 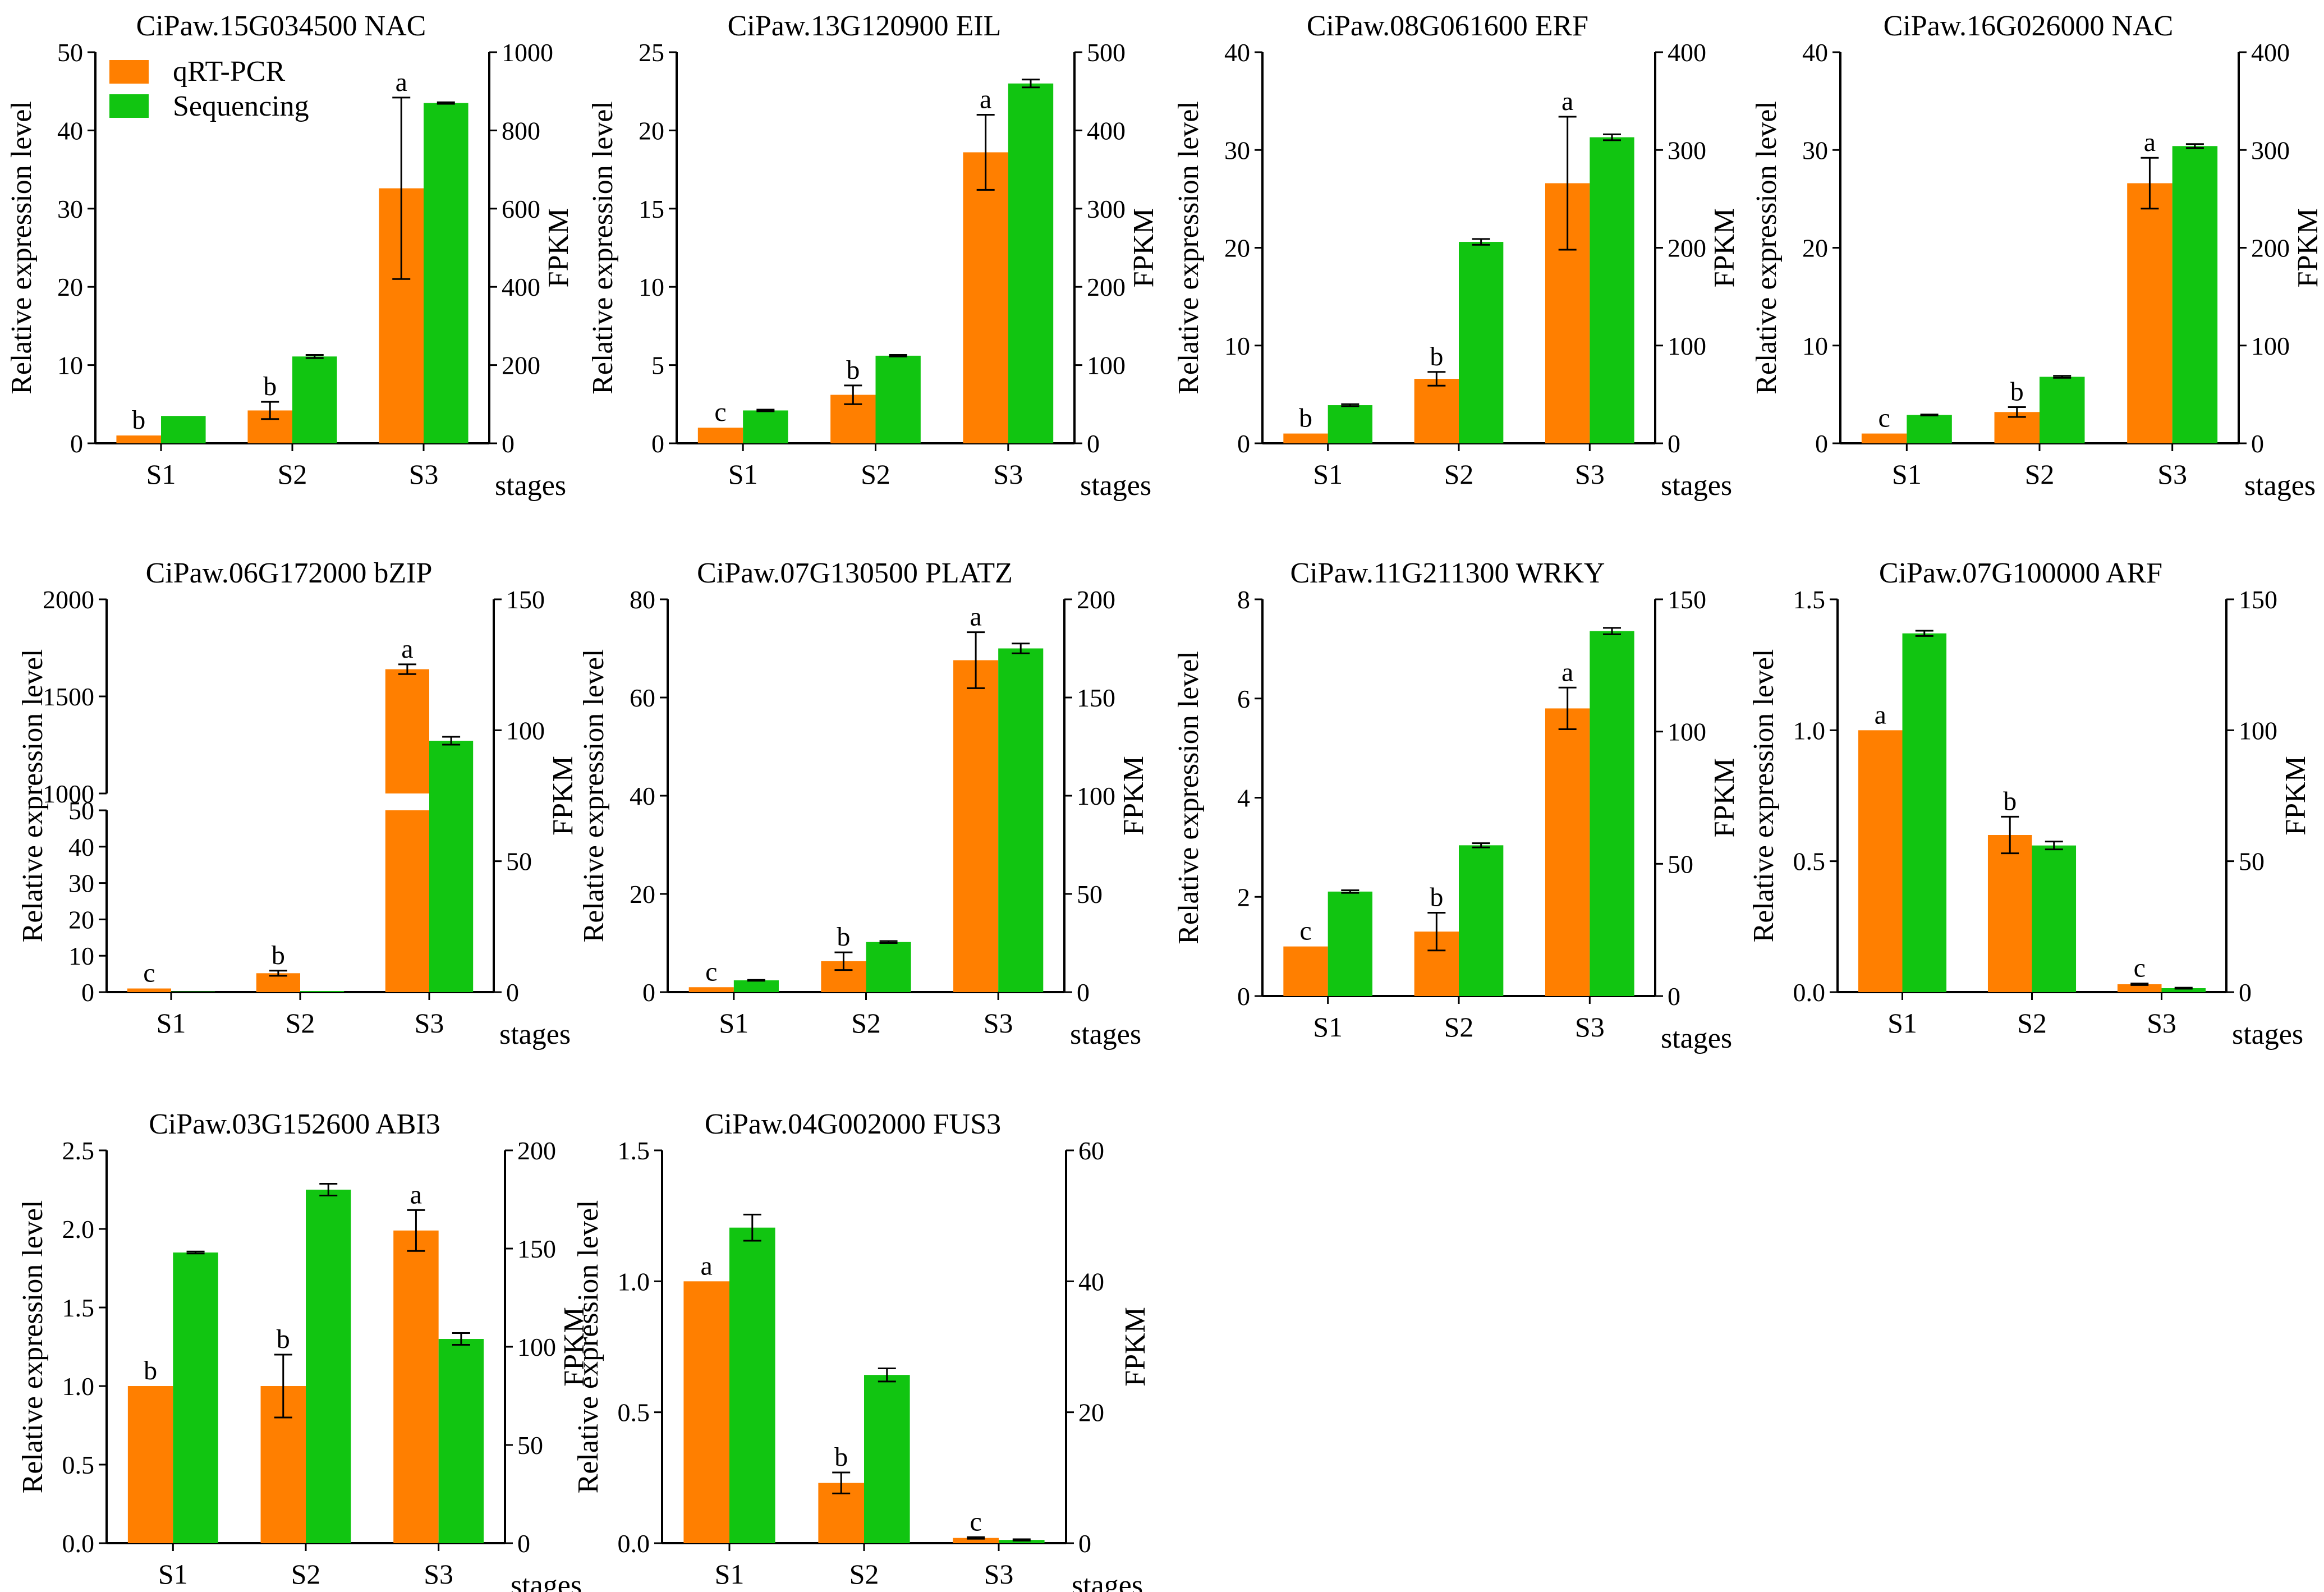 I want to click on y-tick-label: 8, so click(x=1243, y=599).